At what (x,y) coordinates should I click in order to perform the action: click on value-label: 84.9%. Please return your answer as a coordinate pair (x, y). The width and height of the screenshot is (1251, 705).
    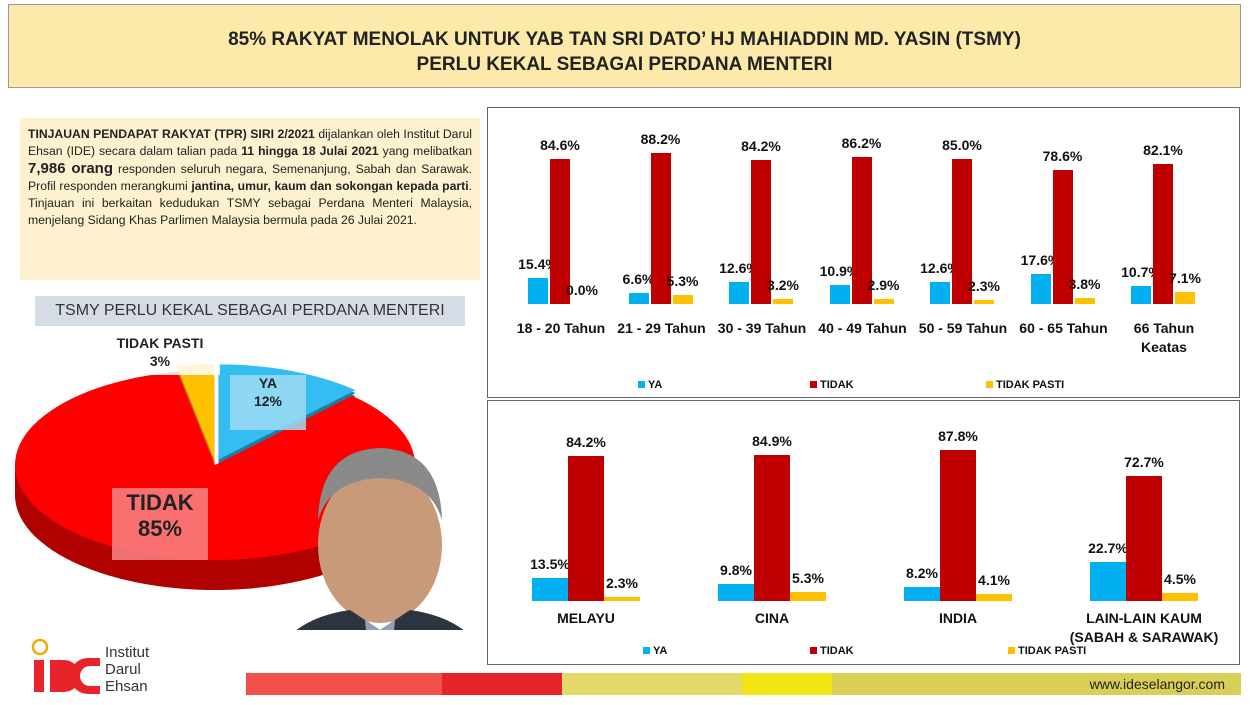
    Looking at the image, I should click on (772, 440).